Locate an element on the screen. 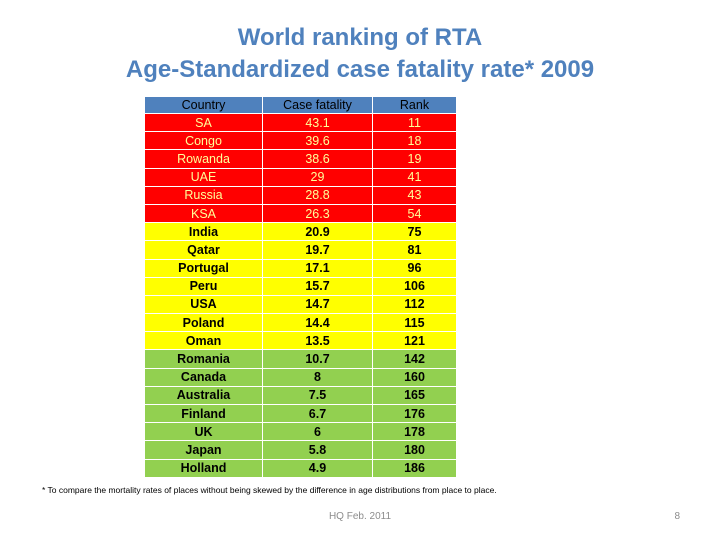 This screenshot has width=720, height=540. cell-case-fatality: 10.7 is located at coordinates (317, 359).